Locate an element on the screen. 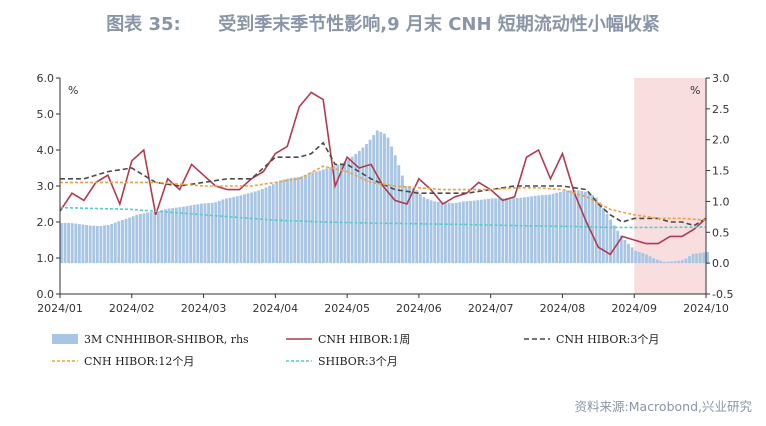  source-note: 资料来源:Macrobond,兴业研究 is located at coordinates (663, 406).